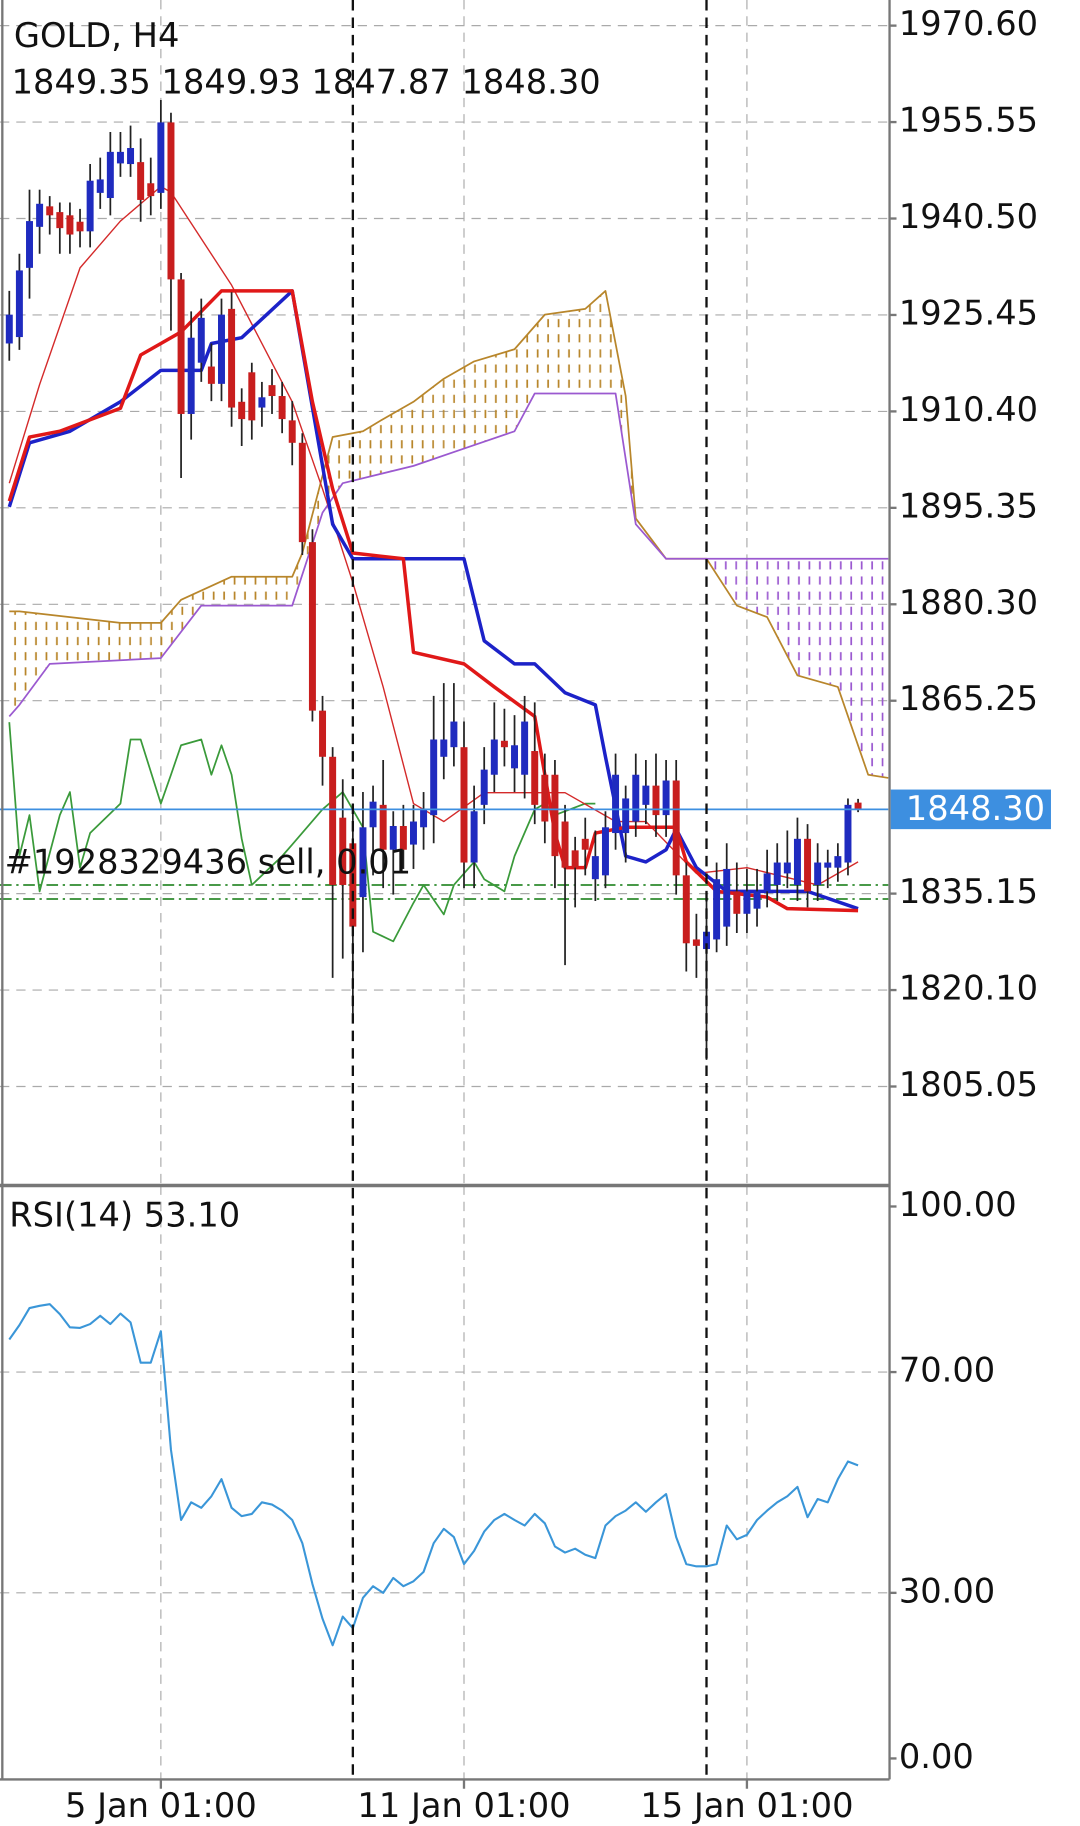 The image size is (1080, 1826). Describe the element at coordinates (936, 1756) in the screenshot. I see `y-tick-label: 0.00` at that location.